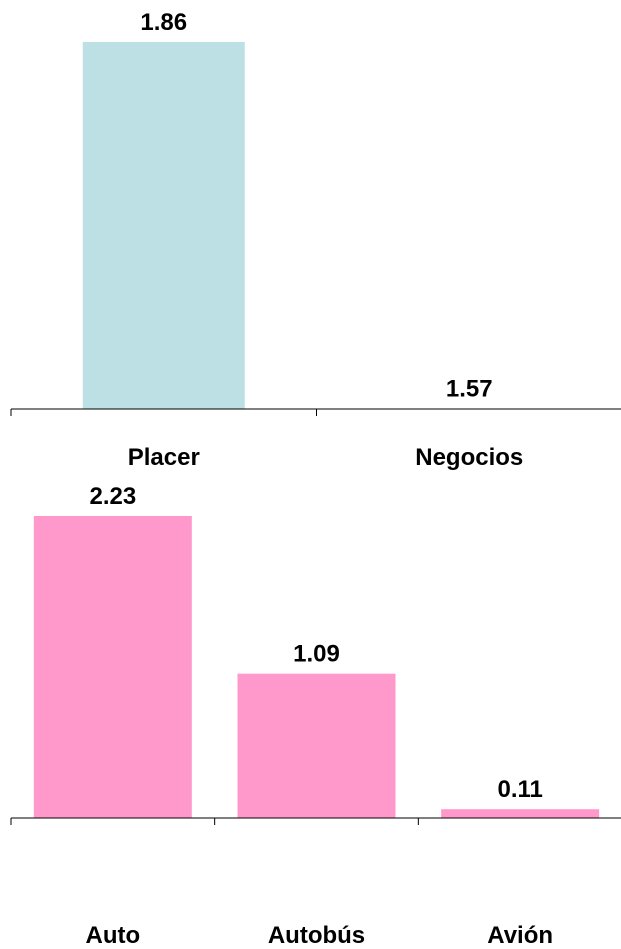  I want to click on data-label: 2.23, so click(112, 496).